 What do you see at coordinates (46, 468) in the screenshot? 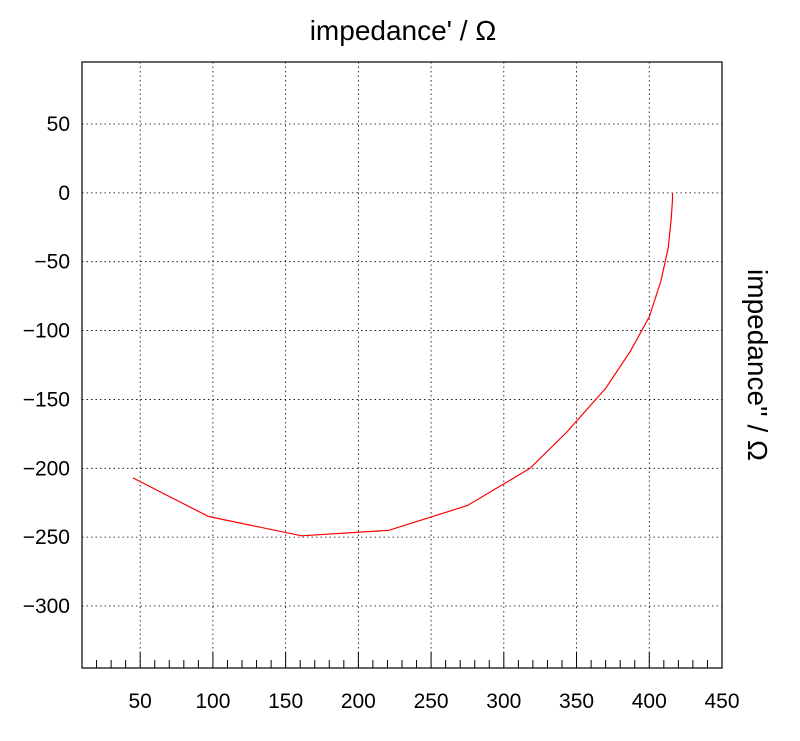
I see `y-tick-label: −200` at bounding box center [46, 468].